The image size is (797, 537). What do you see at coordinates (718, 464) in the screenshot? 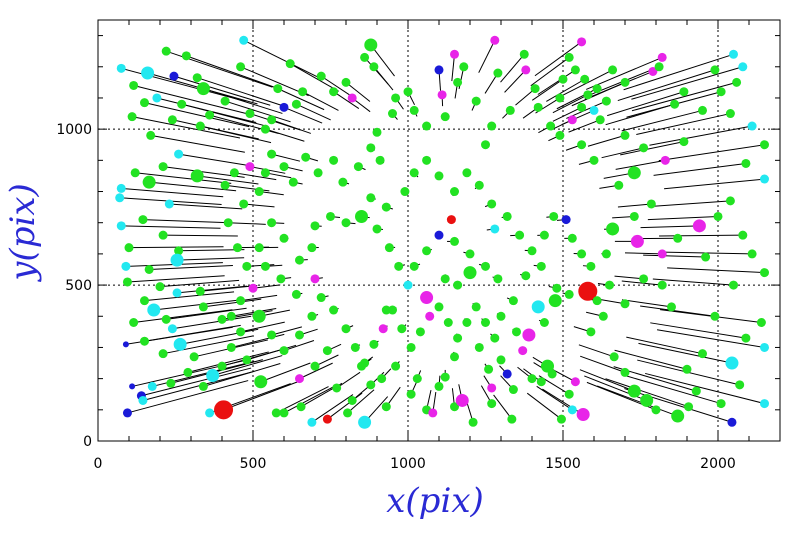
I see `x-tick-label: 2000` at bounding box center [718, 464].